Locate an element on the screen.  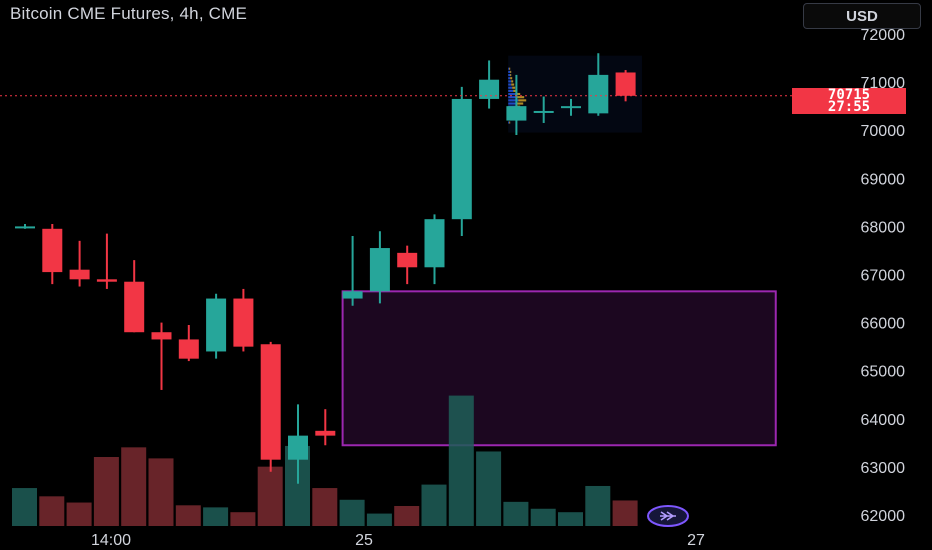
demand-zone-layer is located at coordinates (559, 368).